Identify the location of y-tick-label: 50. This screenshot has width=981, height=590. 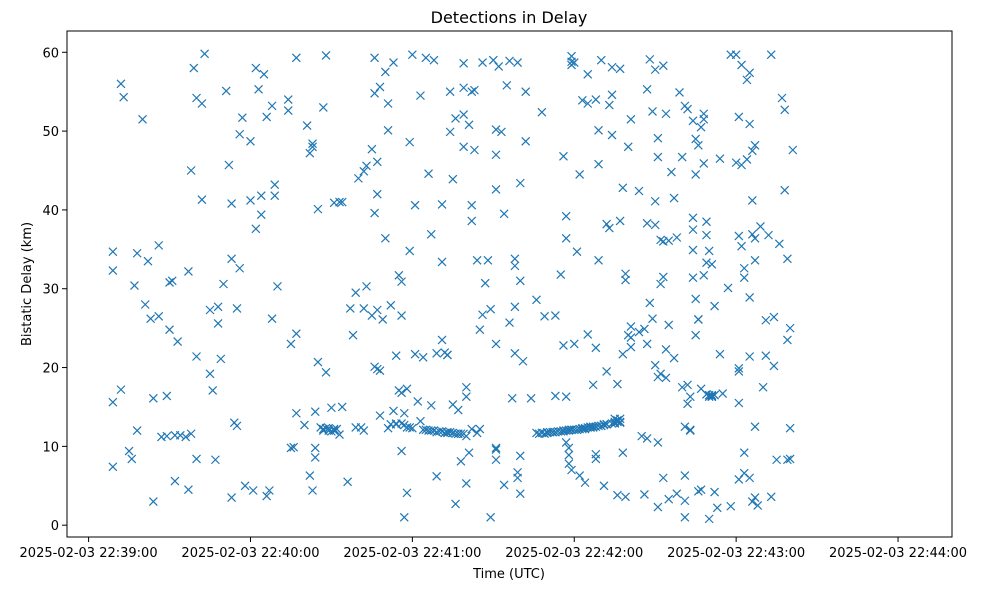
(50, 132).